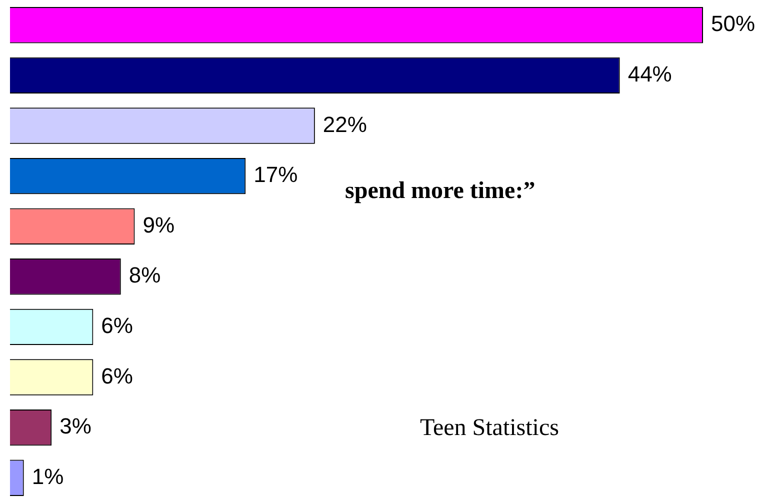 This screenshot has height=503, width=777. I want to click on data-label: 1%, so click(48, 476).